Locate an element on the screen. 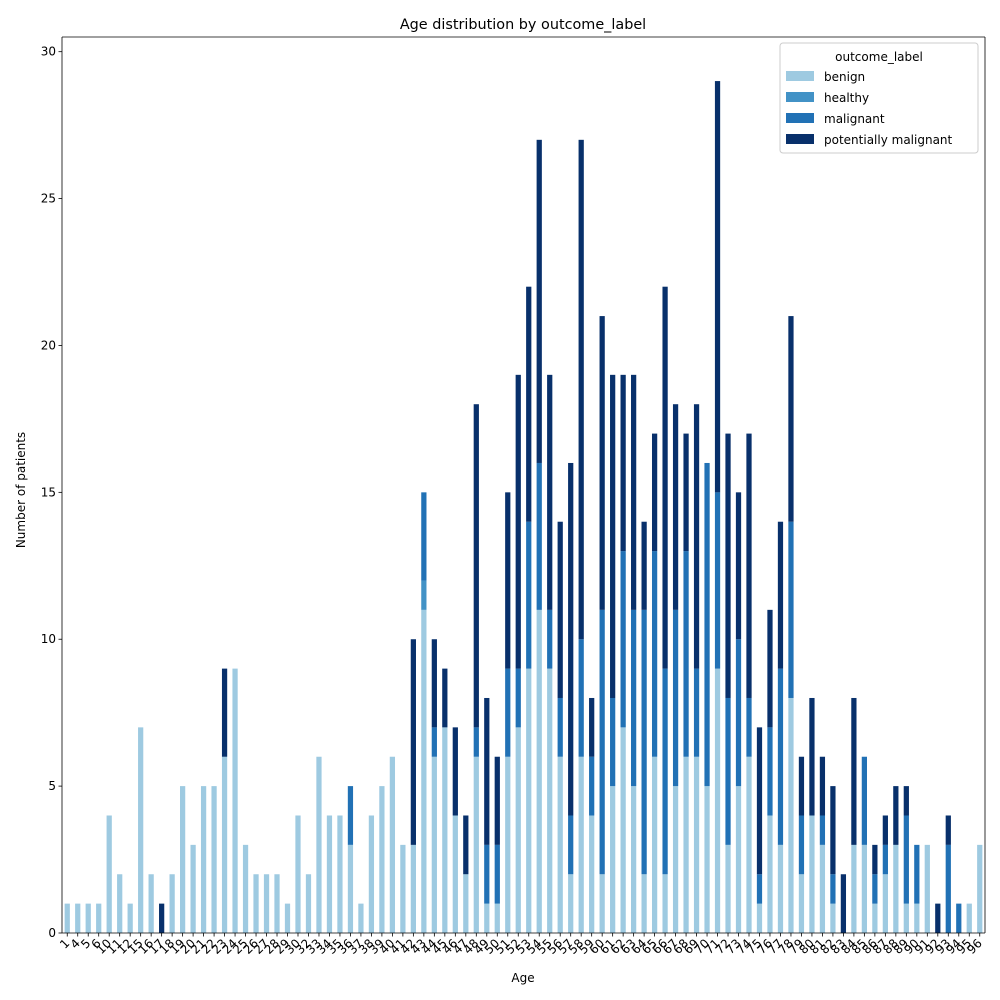 The width and height of the screenshot is (1000, 1000). y-tick-label: 30 is located at coordinates (48, 52).